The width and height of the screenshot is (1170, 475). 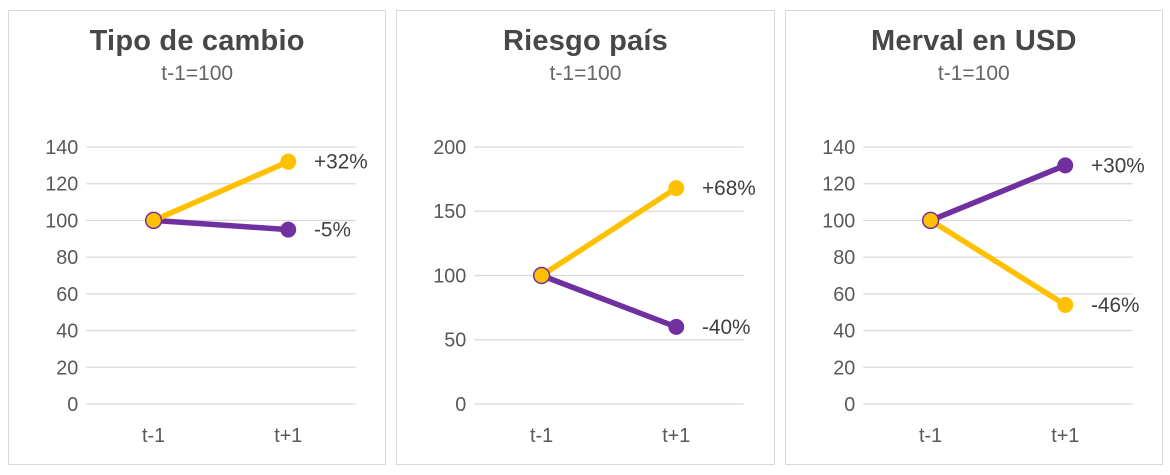 I want to click on data-label: +32%, so click(x=341, y=162).